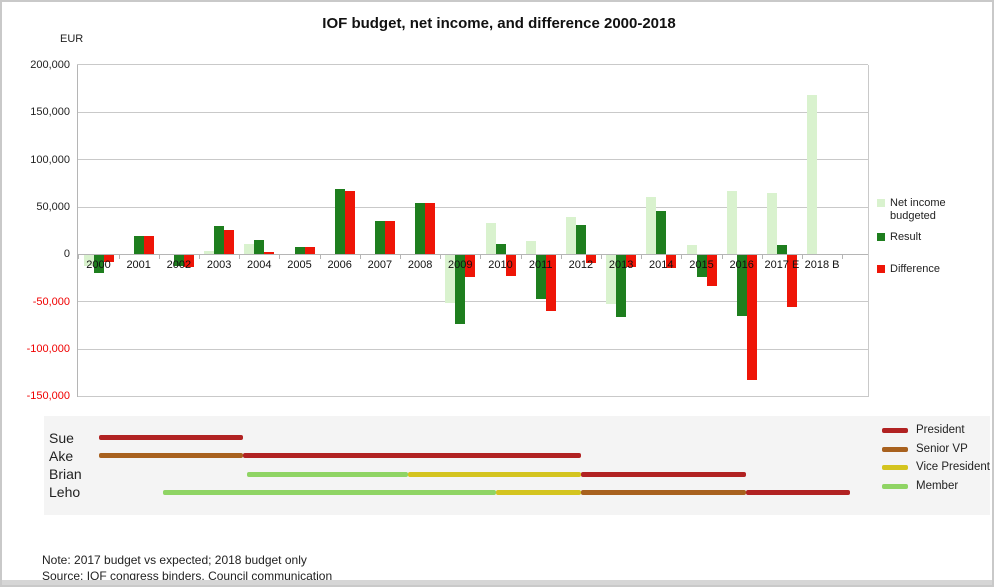  What do you see at coordinates (138, 265) in the screenshot?
I see `x-axis-label: 2001` at bounding box center [138, 265].